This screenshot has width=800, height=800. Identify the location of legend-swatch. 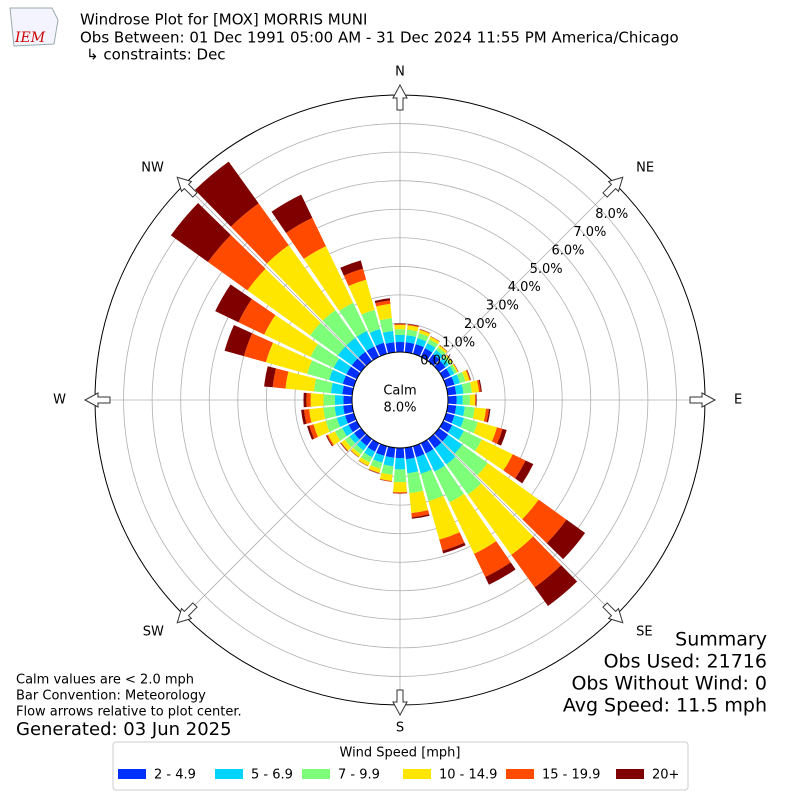
(630, 774).